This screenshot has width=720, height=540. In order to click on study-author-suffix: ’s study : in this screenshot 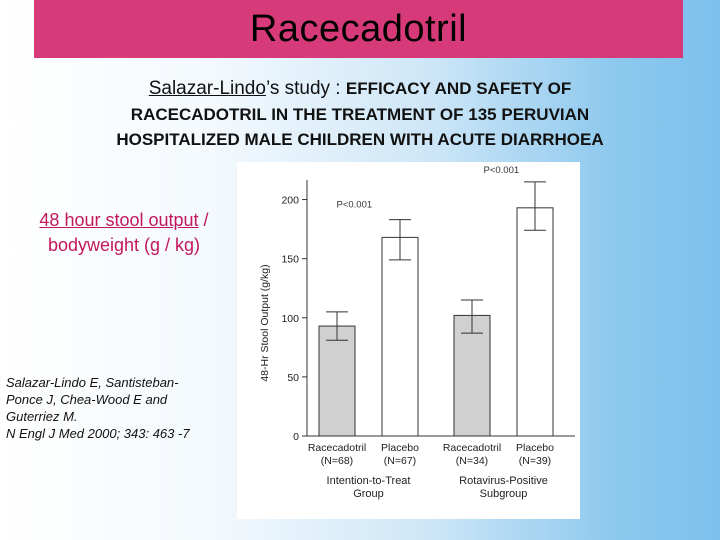, I will do `click(305, 88)`.